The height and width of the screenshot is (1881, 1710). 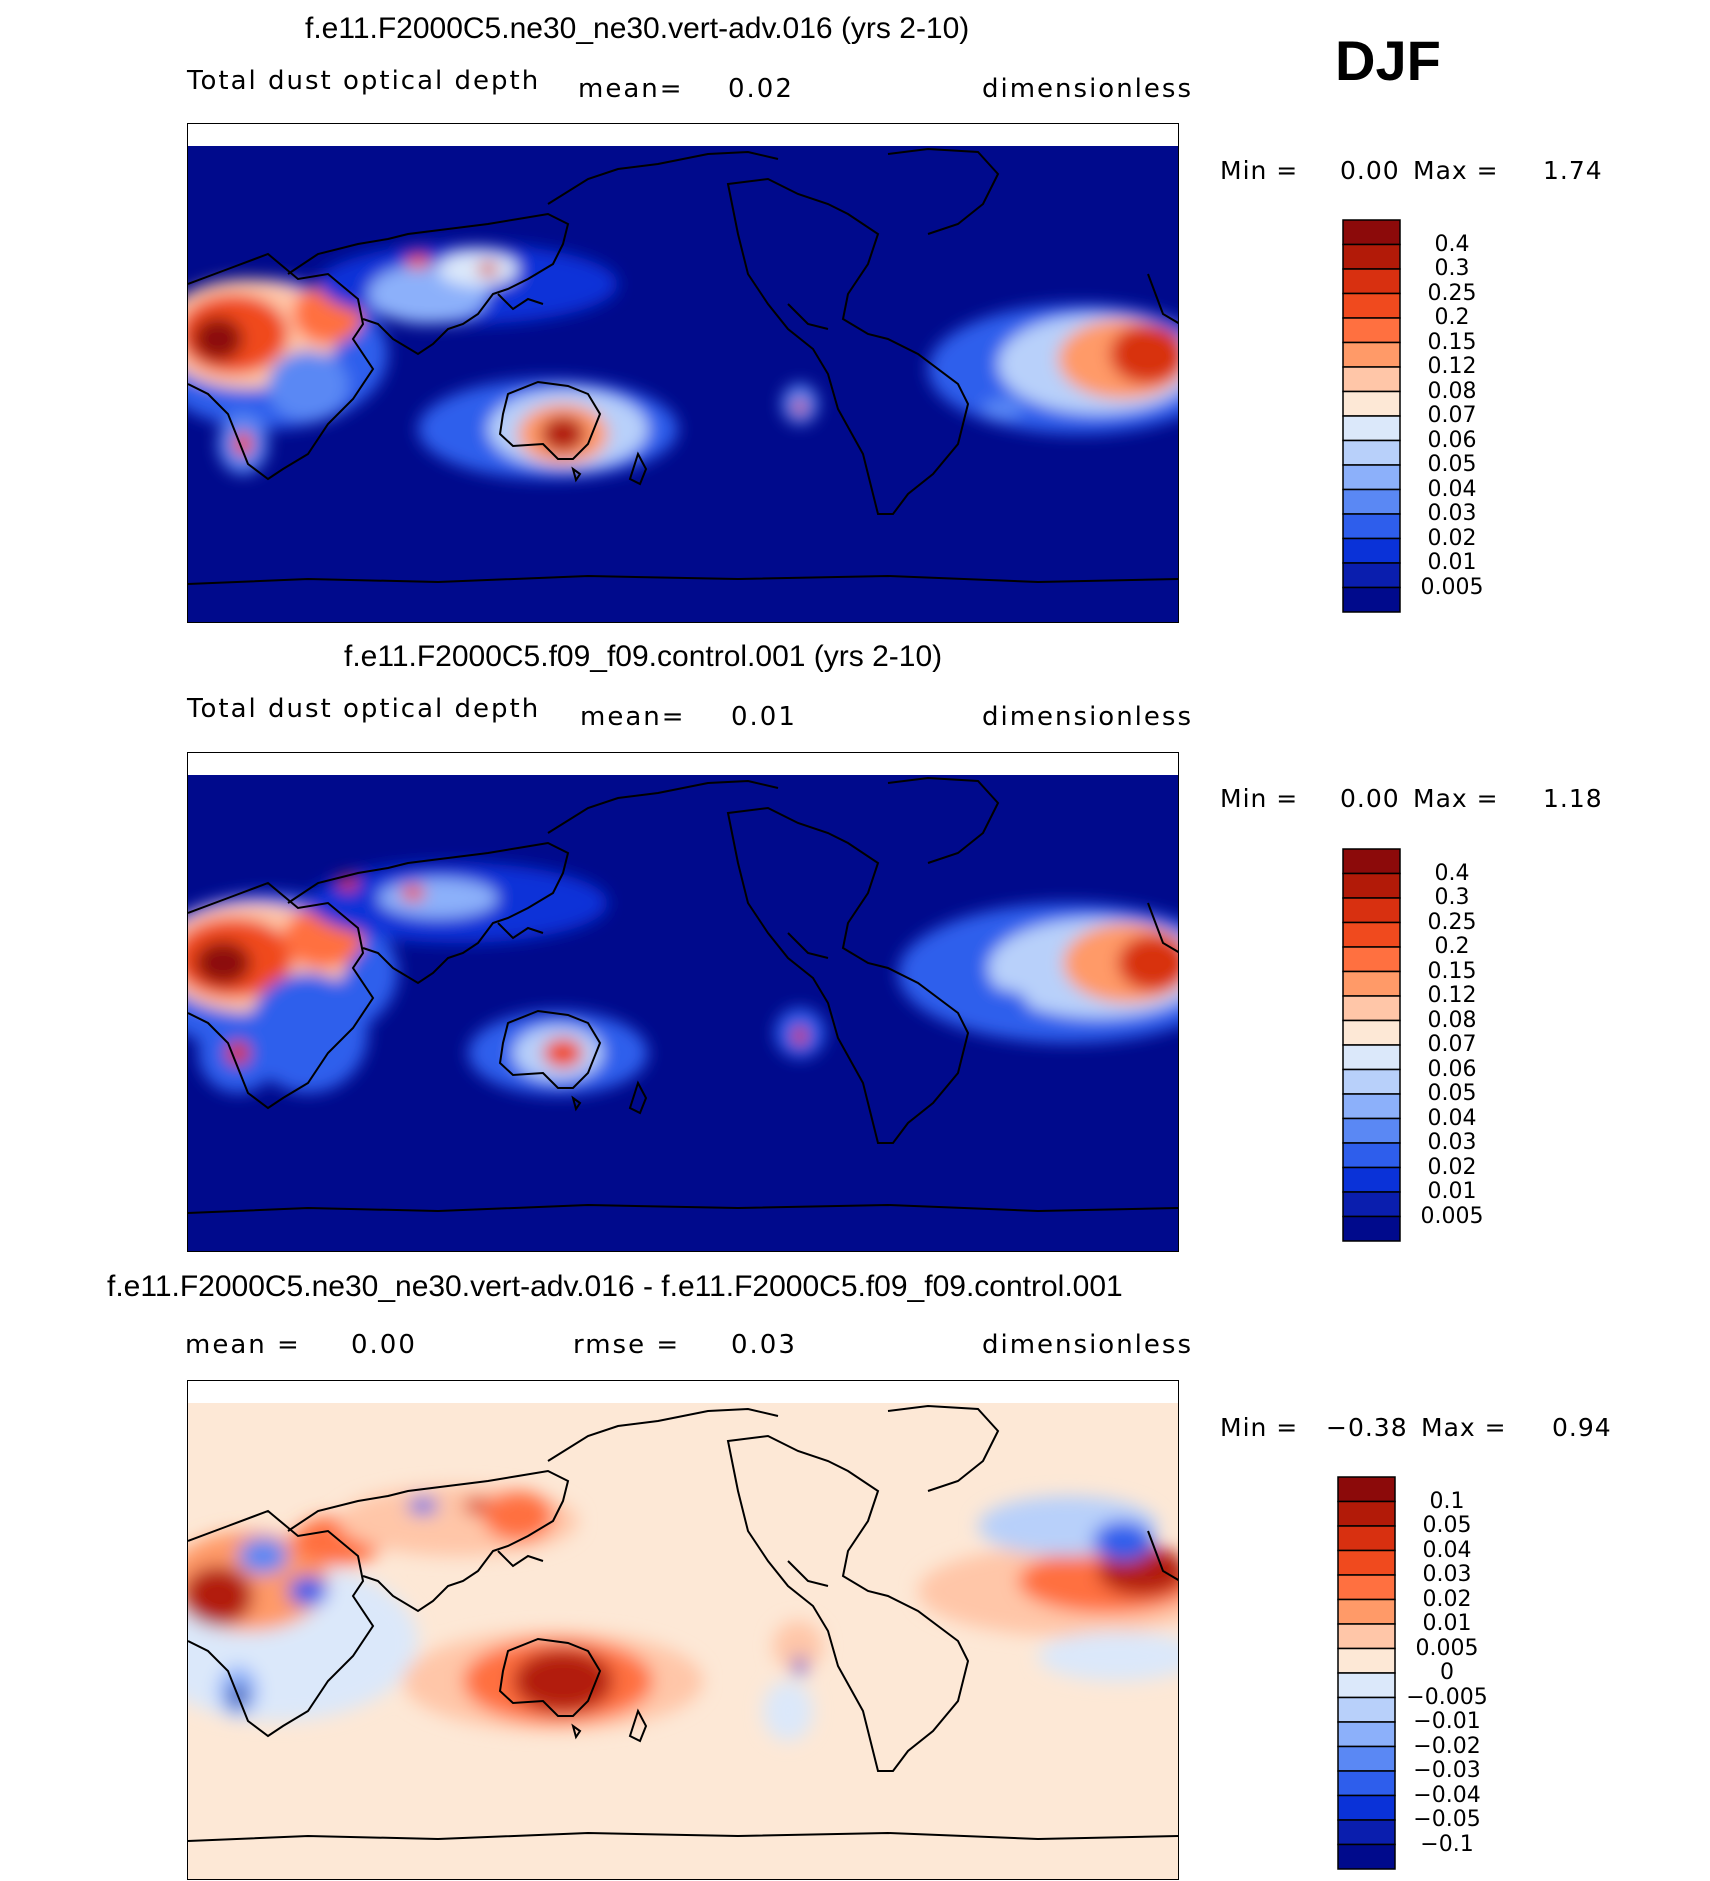 What do you see at coordinates (764, 717) in the screenshot?
I see `panel2-mean-value: 0.01` at bounding box center [764, 717].